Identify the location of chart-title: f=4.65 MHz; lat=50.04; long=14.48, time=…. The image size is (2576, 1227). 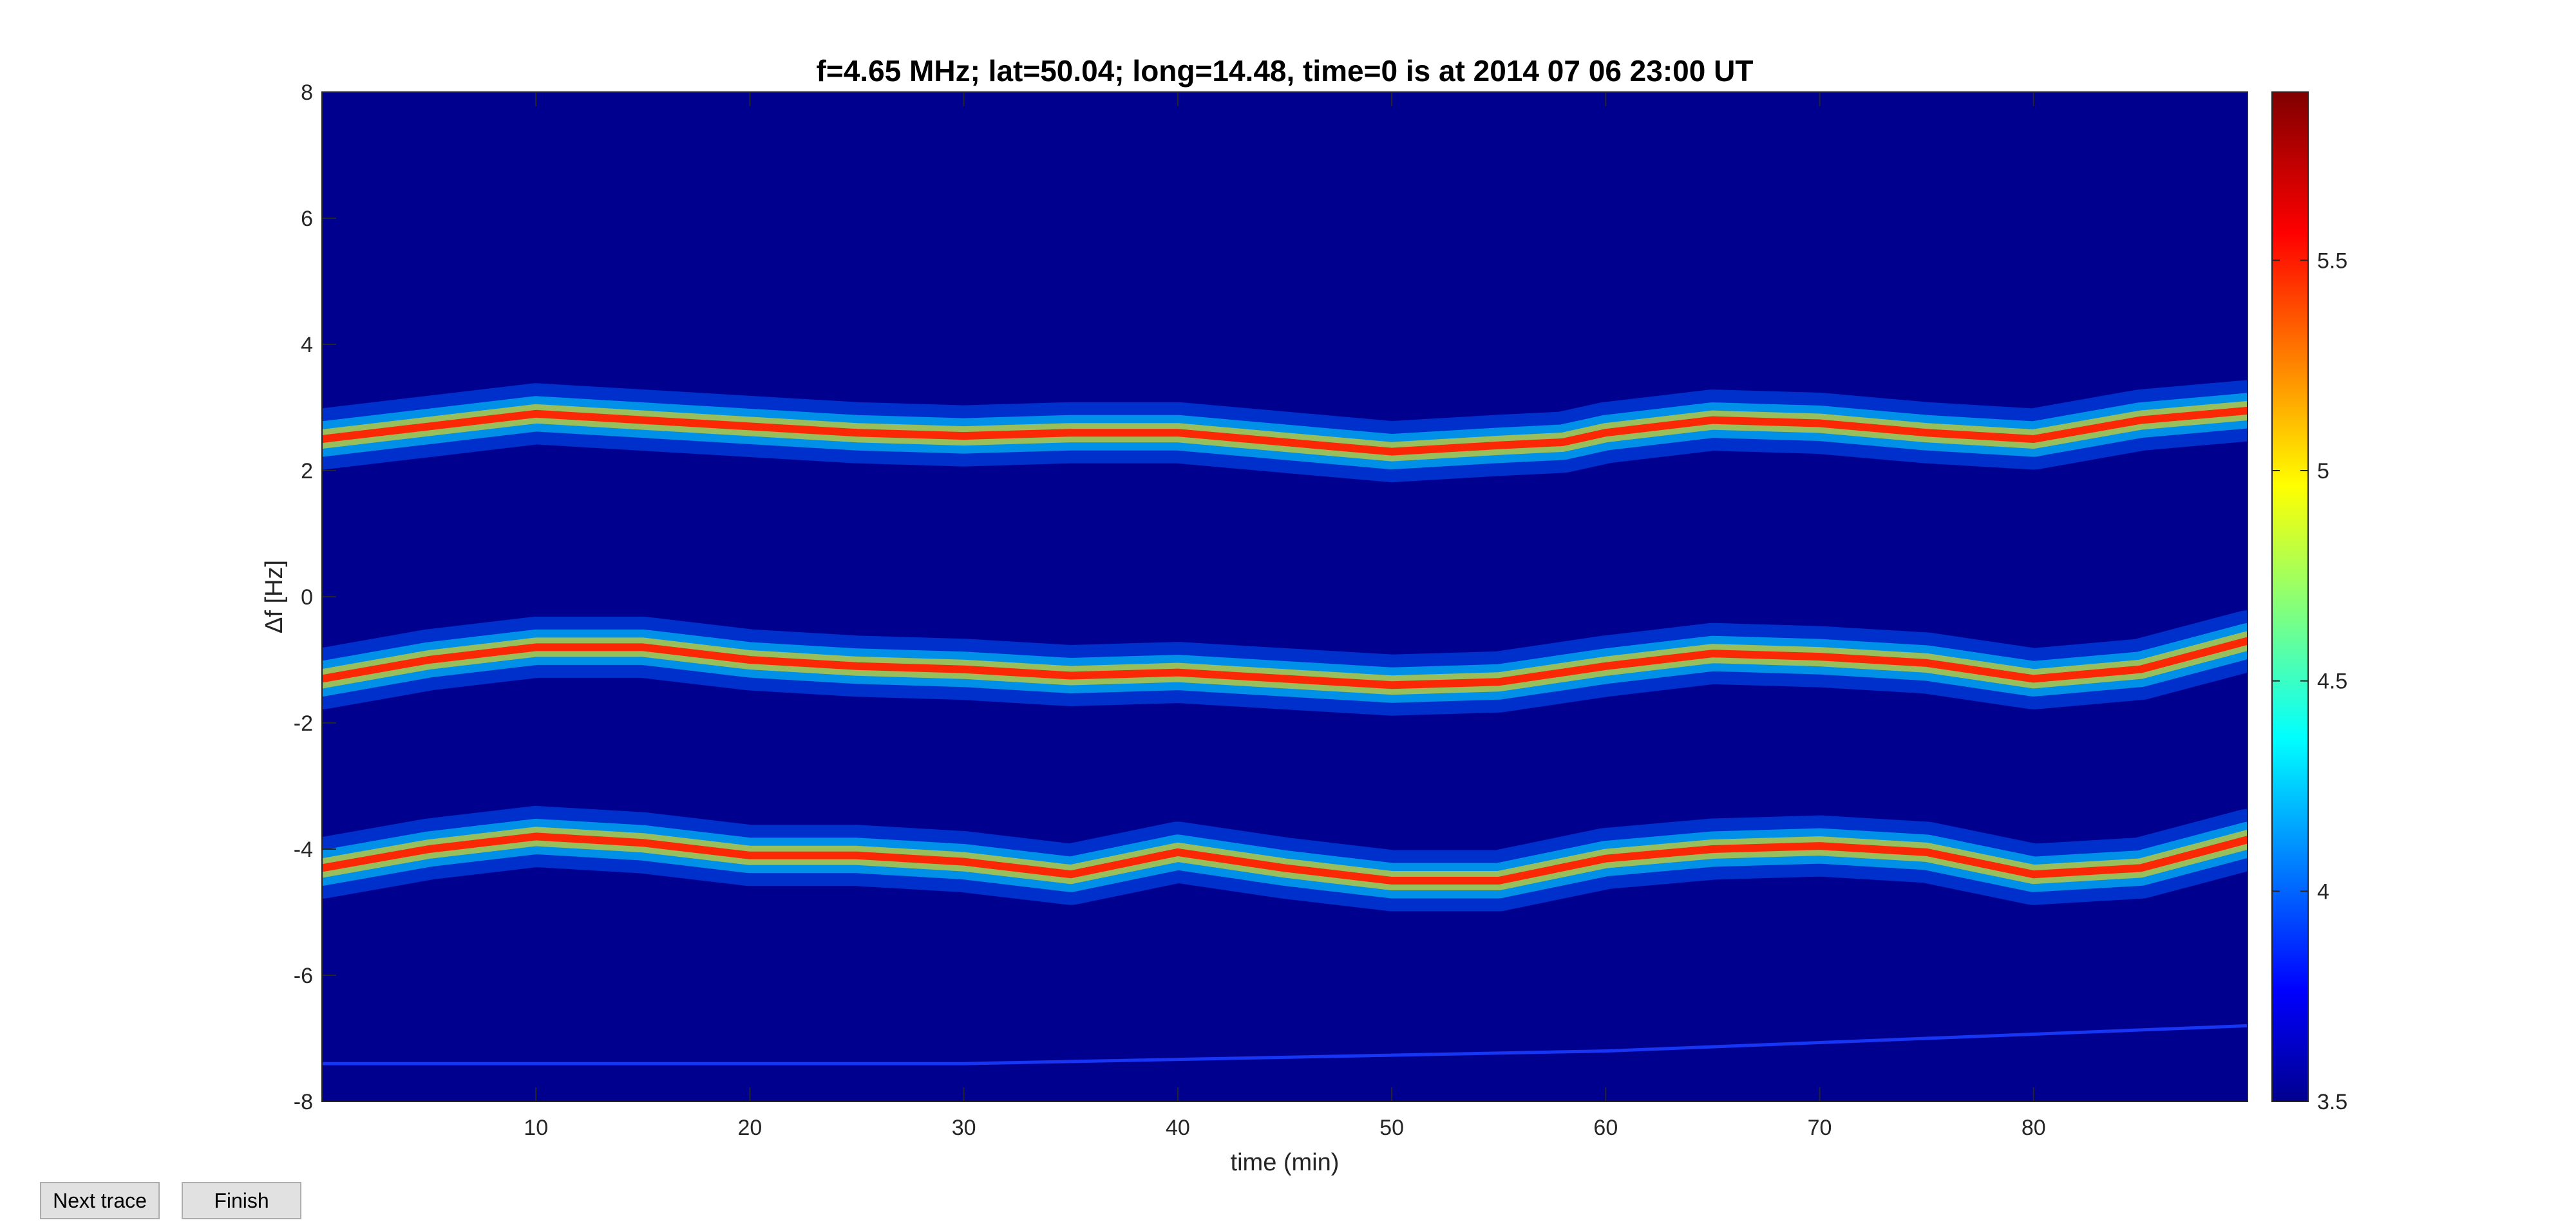
(1286, 71).